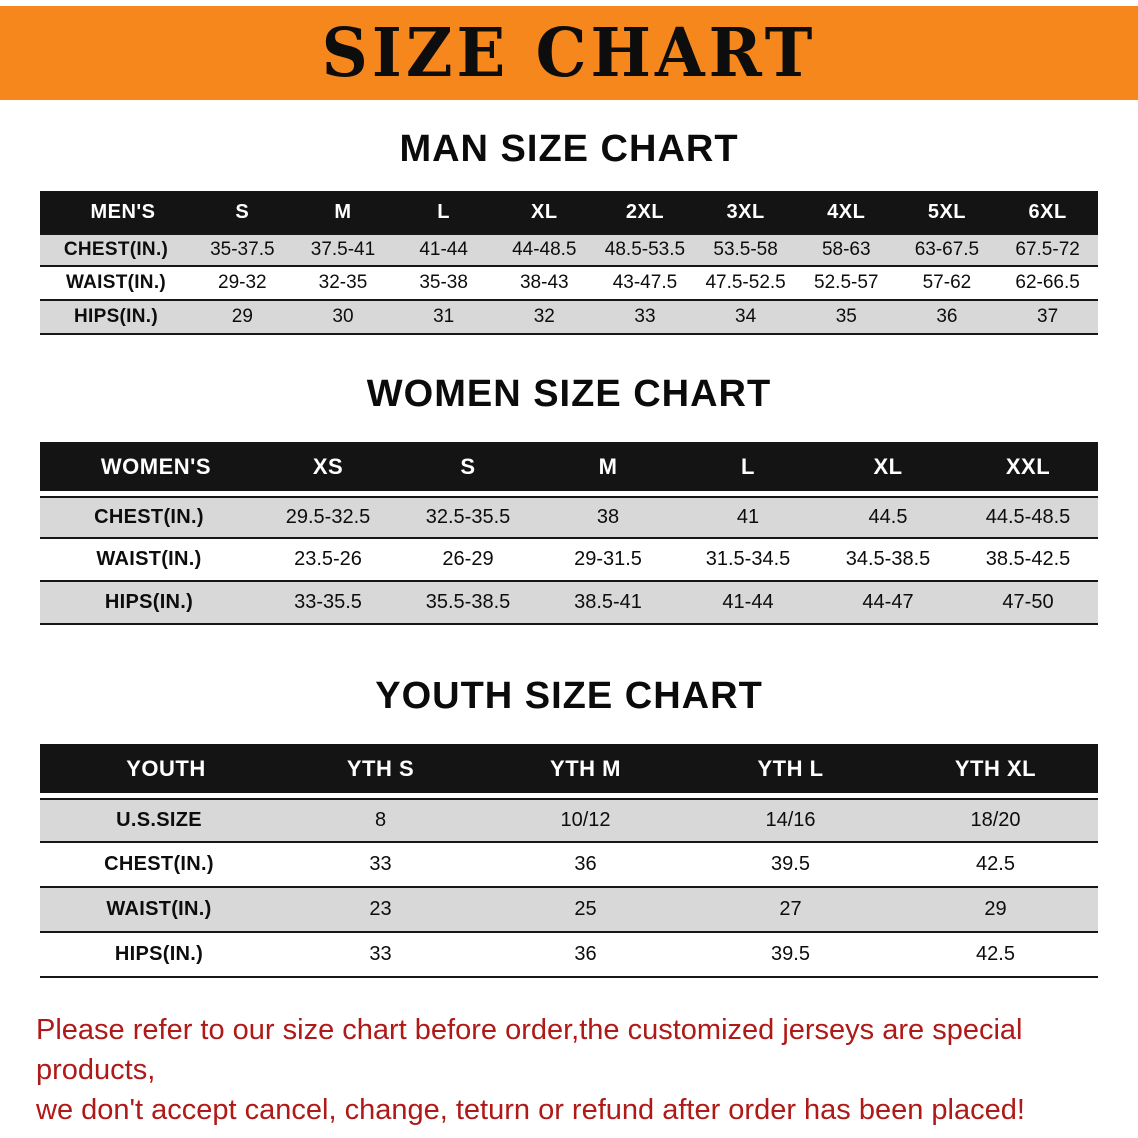 The width and height of the screenshot is (1138, 1138). I want to click on cell: 35.5-38.5, so click(468, 603).